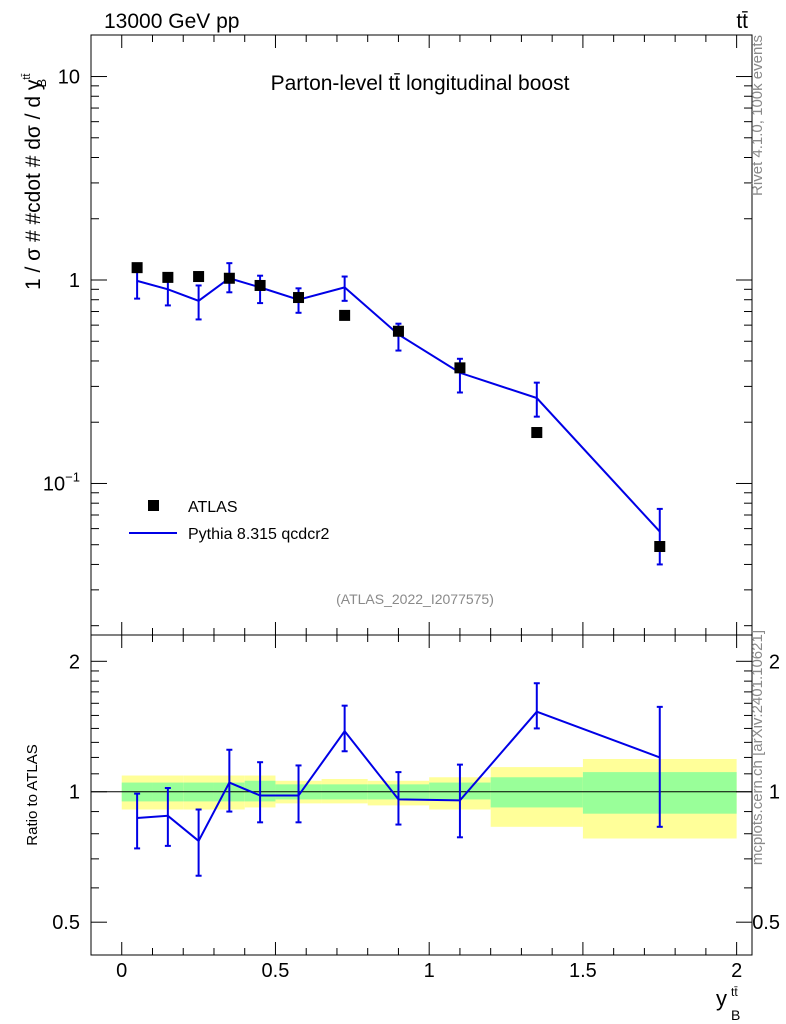  What do you see at coordinates (728, 1004) in the screenshot?
I see `x-axis-label: y tt̄ B` at bounding box center [728, 1004].